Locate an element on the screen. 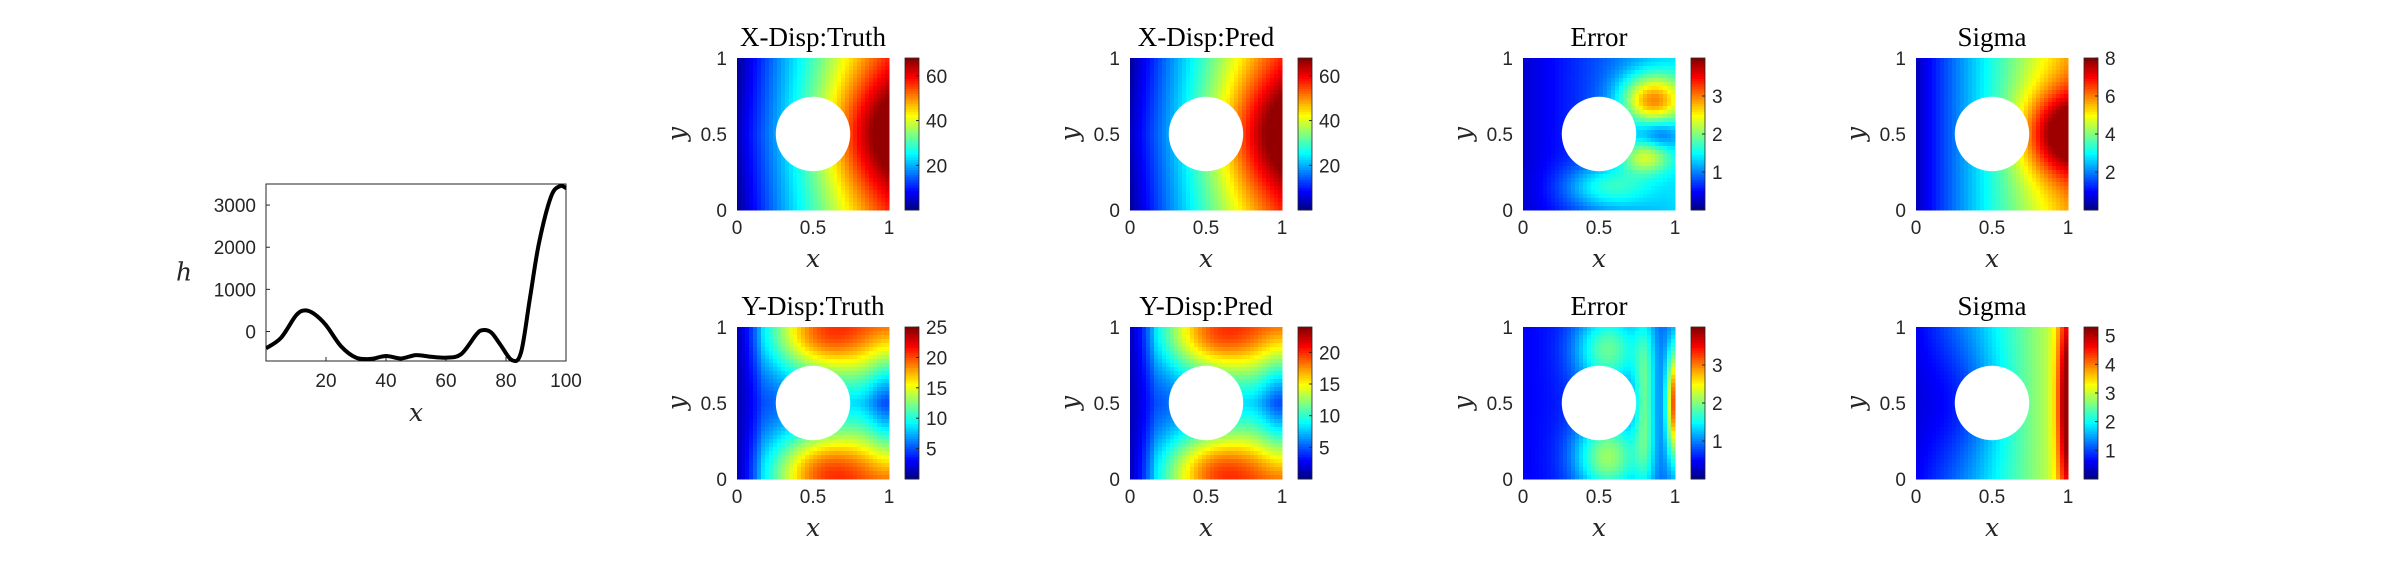 The image size is (2400, 563). x-tick-label: 20 is located at coordinates (325, 381).